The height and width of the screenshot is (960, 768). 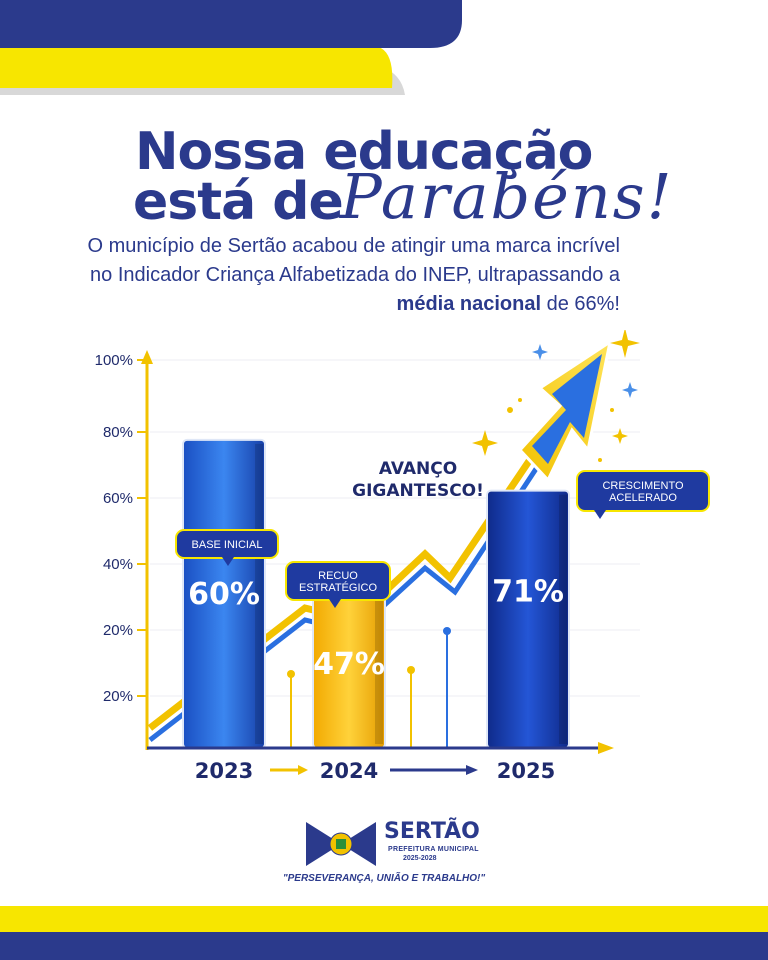 What do you see at coordinates (196, 67) in the screenshot?
I see `banner-yellow-band` at bounding box center [196, 67].